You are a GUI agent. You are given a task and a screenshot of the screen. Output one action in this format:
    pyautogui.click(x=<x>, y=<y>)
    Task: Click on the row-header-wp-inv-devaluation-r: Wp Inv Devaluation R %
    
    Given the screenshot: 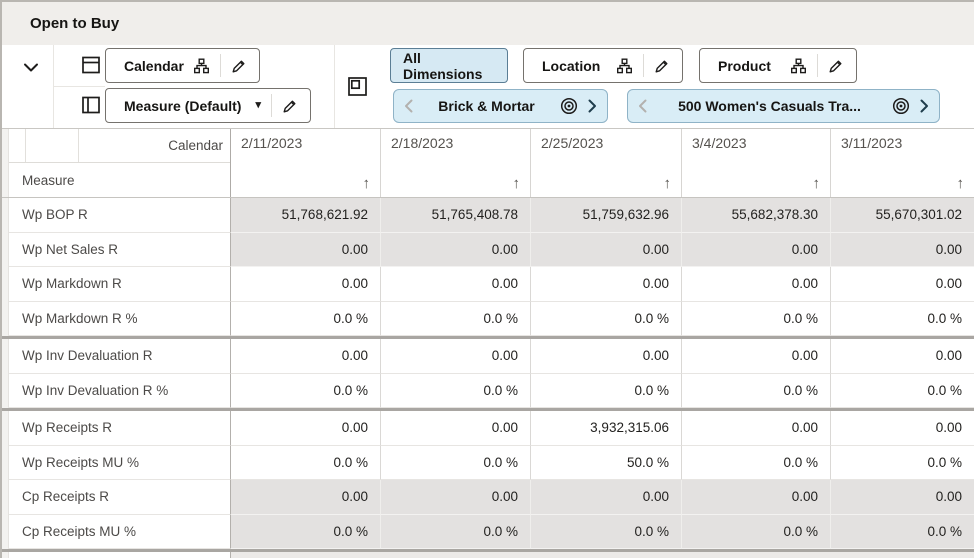 What is the action you would take?
    pyautogui.click(x=119, y=390)
    